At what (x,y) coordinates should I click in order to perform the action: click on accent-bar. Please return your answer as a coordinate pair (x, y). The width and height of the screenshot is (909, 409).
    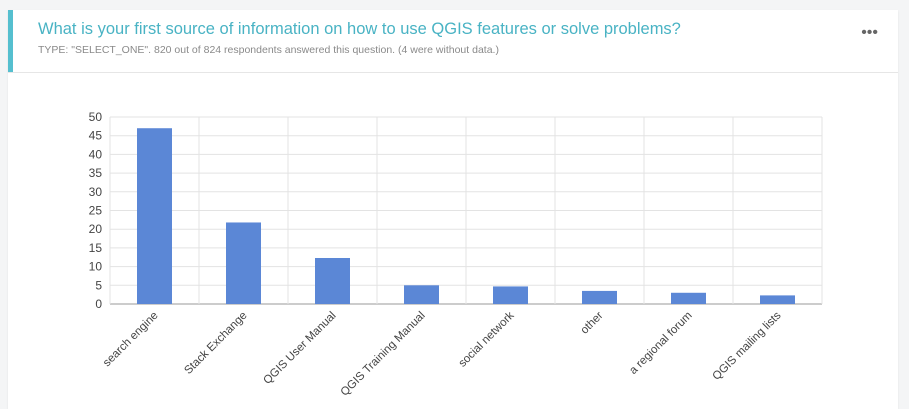
    Looking at the image, I should click on (10, 41).